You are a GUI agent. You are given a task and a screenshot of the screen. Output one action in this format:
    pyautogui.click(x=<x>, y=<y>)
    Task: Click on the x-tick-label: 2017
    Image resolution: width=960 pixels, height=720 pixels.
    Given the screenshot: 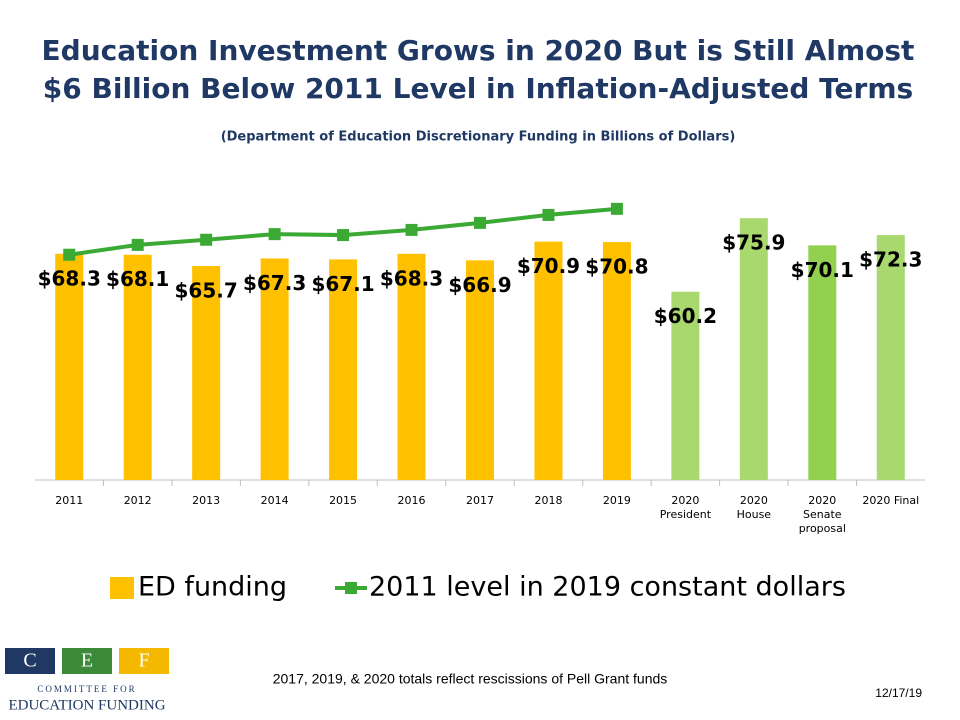 What is the action you would take?
    pyautogui.click(x=480, y=500)
    